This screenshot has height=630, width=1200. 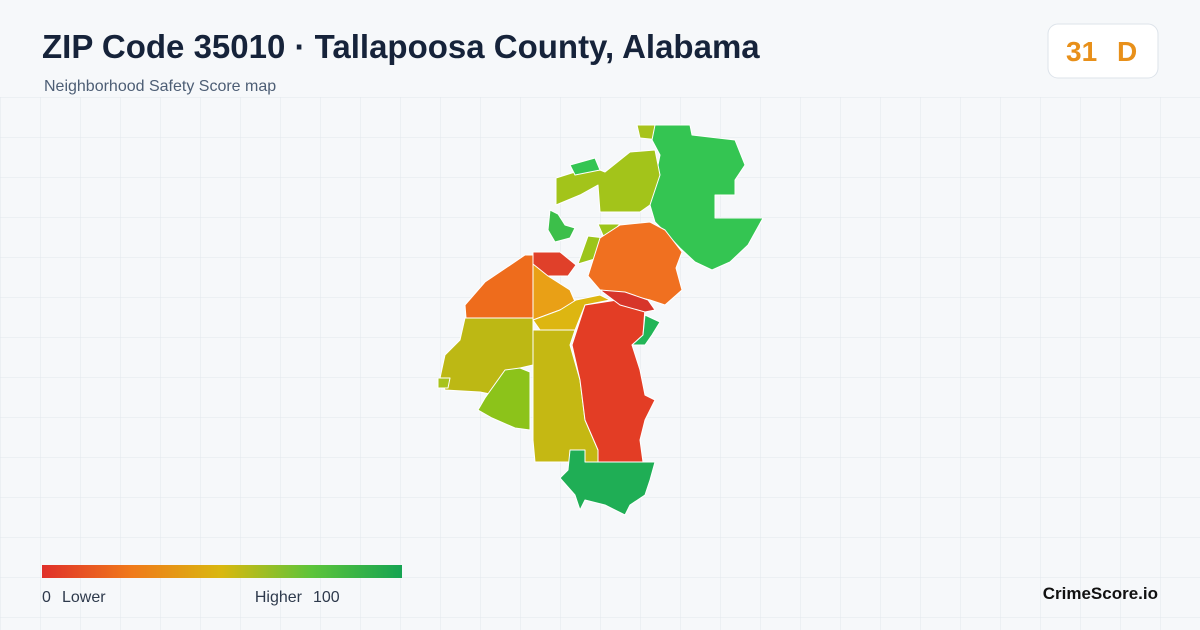 What do you see at coordinates (46, 597) in the screenshot?
I see `legend-min: 0` at bounding box center [46, 597].